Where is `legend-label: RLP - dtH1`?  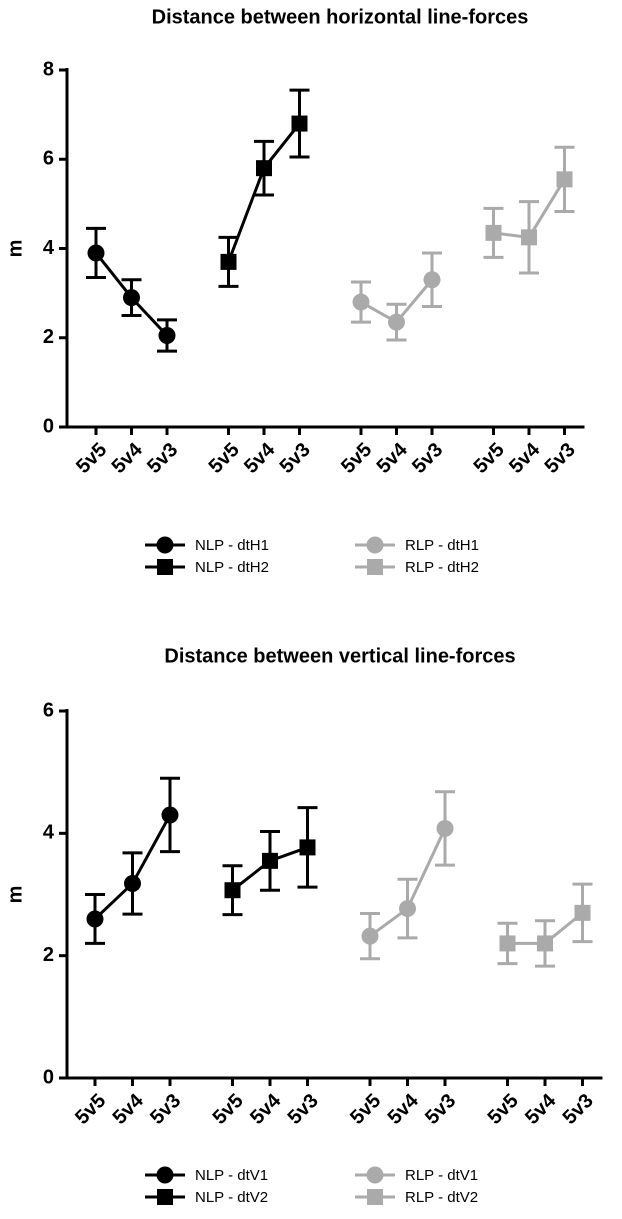
legend-label: RLP - dtH1 is located at coordinates (442, 545).